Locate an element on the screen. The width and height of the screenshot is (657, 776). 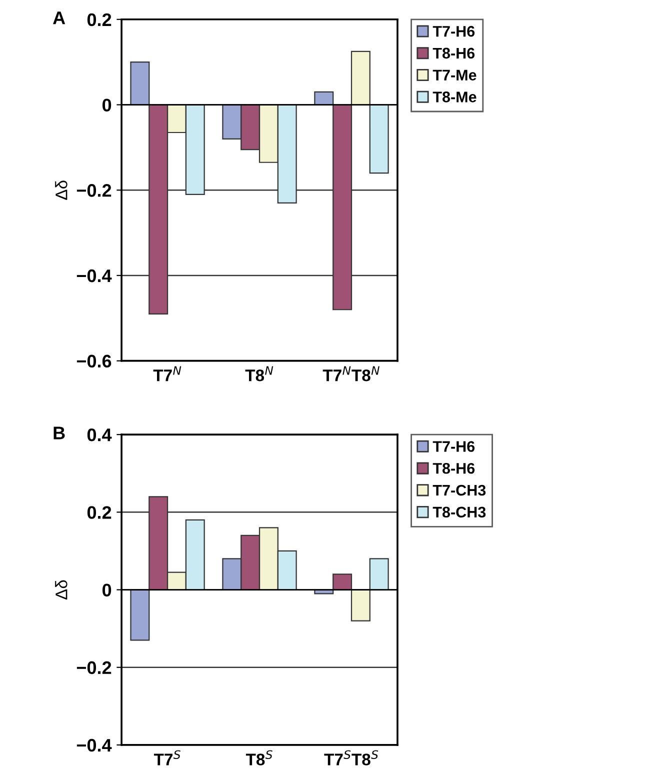
legend-label: T7-CH3 is located at coordinates (459, 490).